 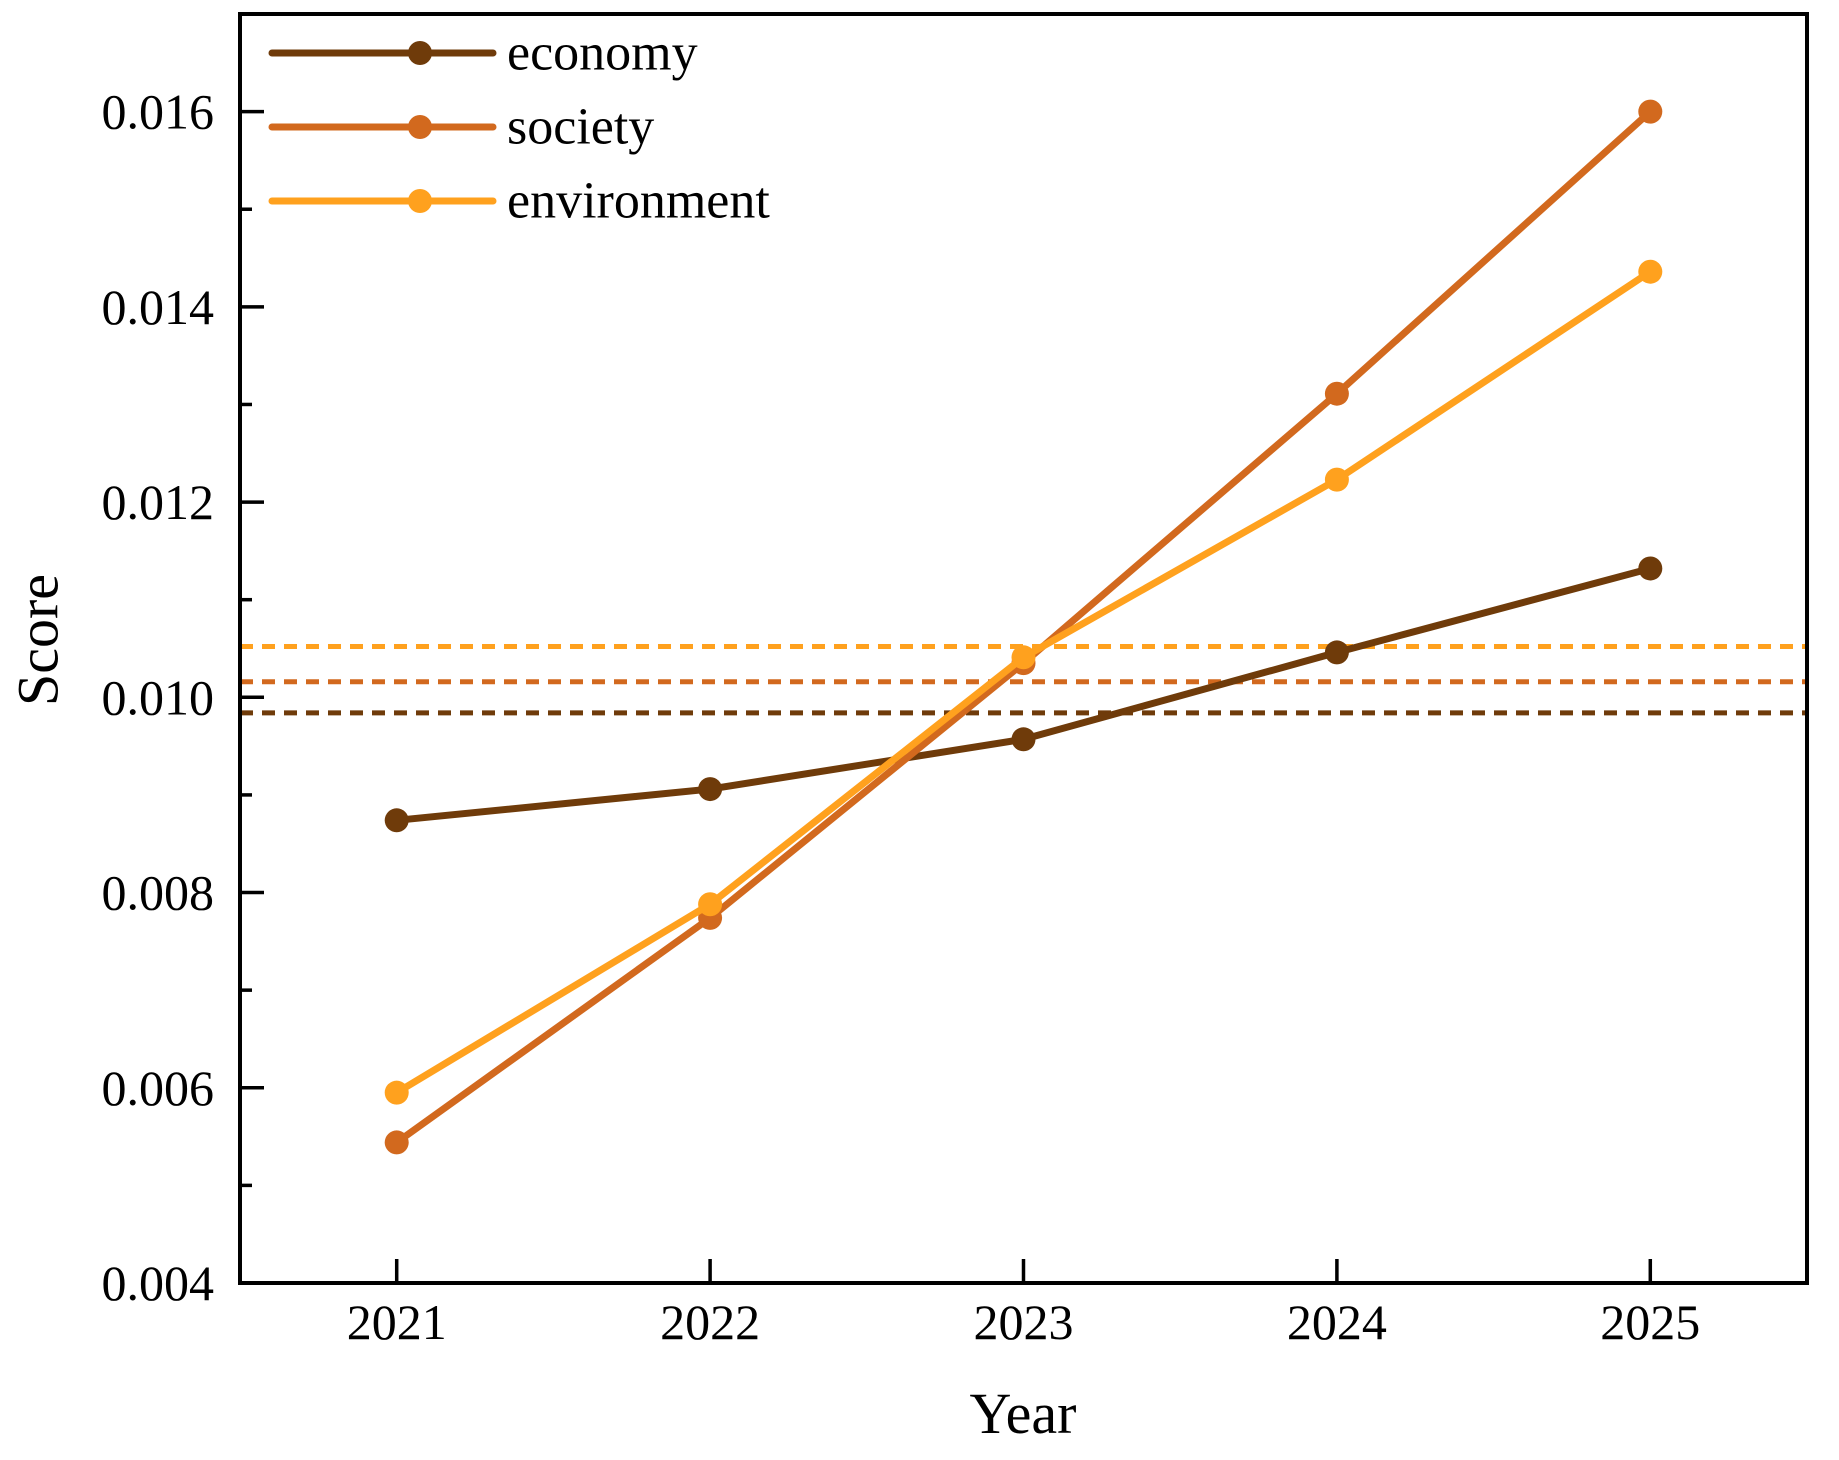 I want to click on data-point-society-2021, so click(x=396, y=1142).